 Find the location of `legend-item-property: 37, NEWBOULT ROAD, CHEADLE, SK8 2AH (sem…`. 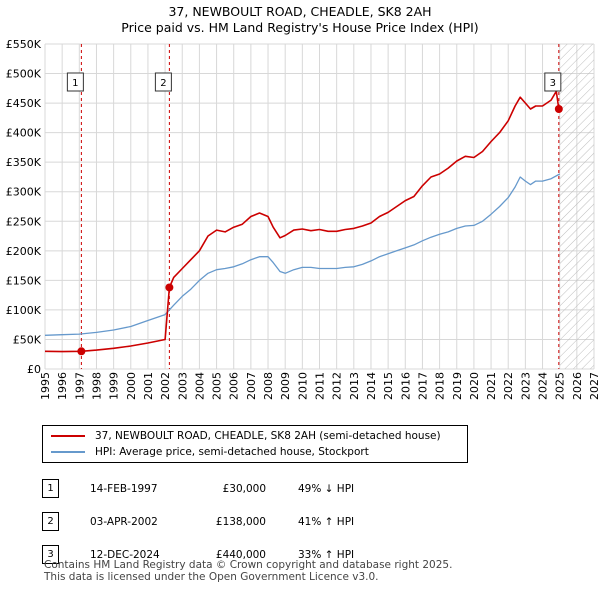

legend-item-property: 37, NEWBOULT ROAD, CHEADLE, SK8 2AH (sem… is located at coordinates (246, 436).